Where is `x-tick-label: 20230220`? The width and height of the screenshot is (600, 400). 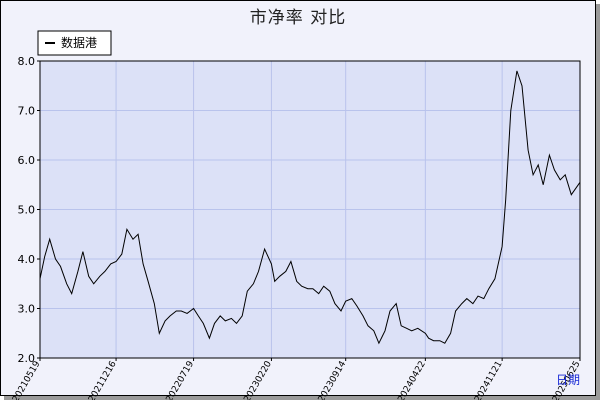
x-tick-label: 20230220 is located at coordinates (258, 379).